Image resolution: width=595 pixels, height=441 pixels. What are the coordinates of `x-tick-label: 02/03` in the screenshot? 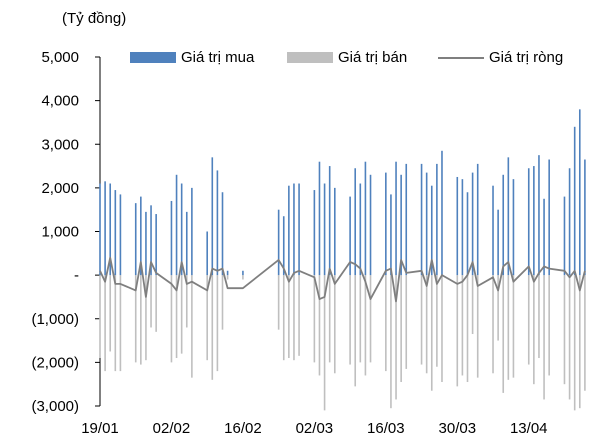 It's located at (315, 428).